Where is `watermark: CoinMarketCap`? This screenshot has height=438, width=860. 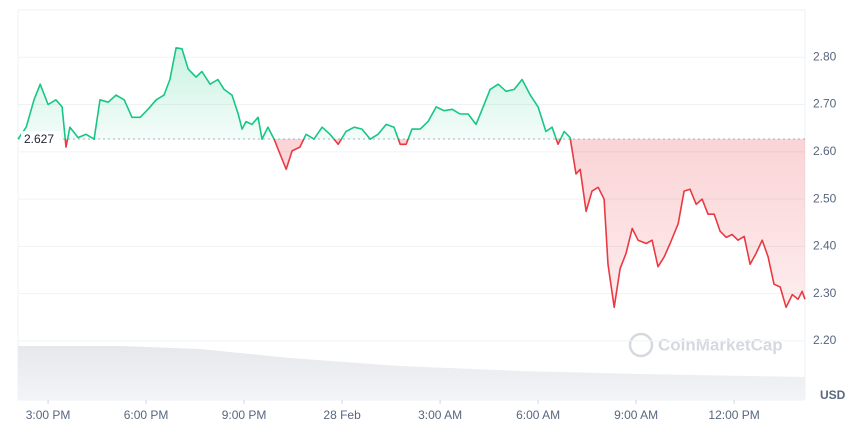
watermark: CoinMarketCap is located at coordinates (705, 345).